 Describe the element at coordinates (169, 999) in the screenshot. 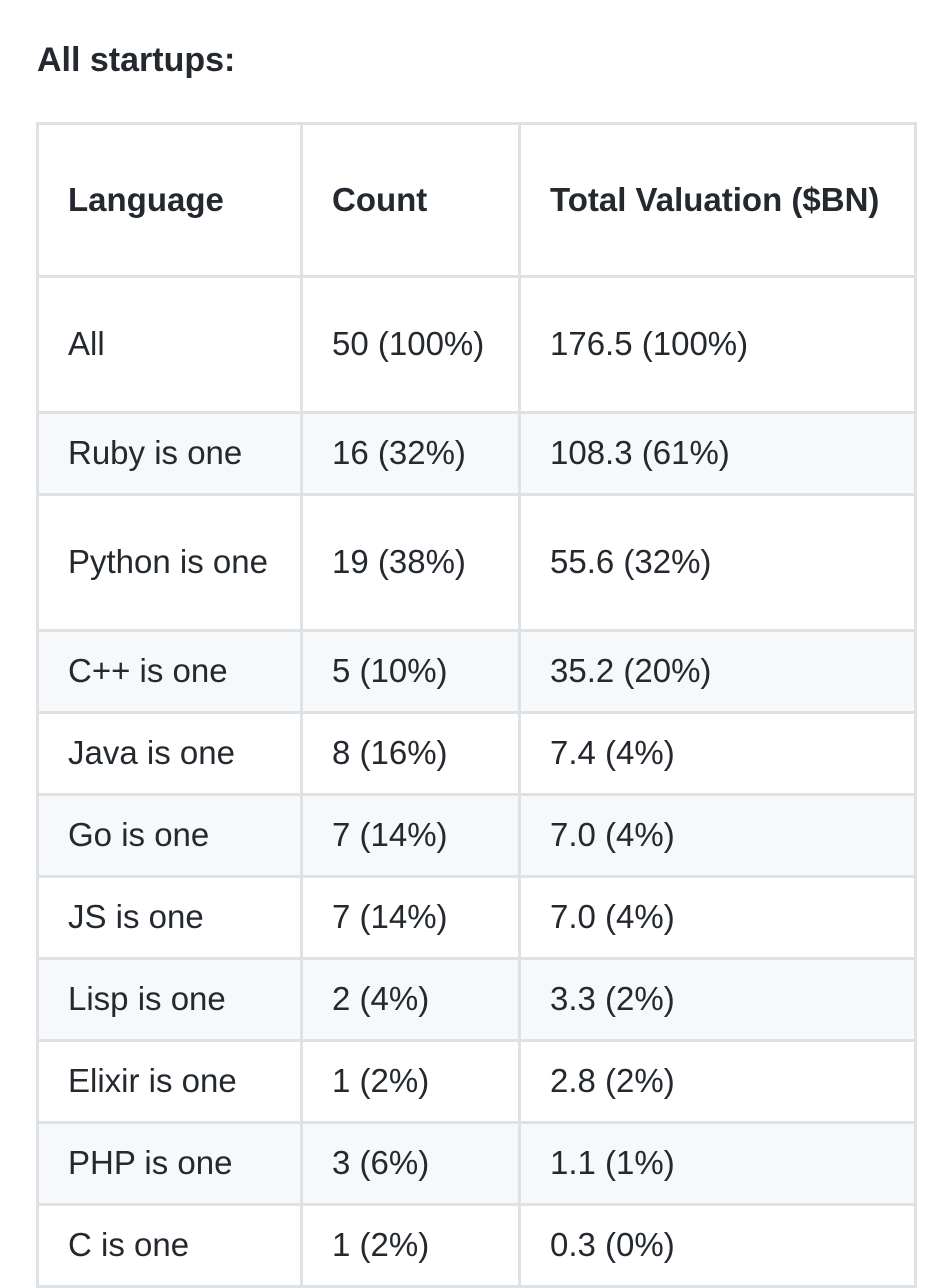

I see `cell-language: Lisp is one` at that location.